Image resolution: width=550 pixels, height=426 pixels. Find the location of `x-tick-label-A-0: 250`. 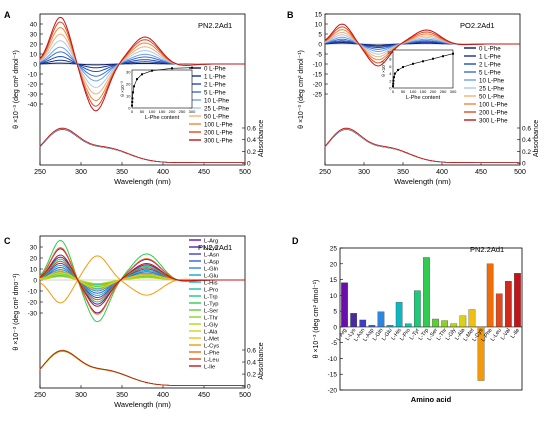

x-tick-label-A-0: 250 is located at coordinates (40, 172).